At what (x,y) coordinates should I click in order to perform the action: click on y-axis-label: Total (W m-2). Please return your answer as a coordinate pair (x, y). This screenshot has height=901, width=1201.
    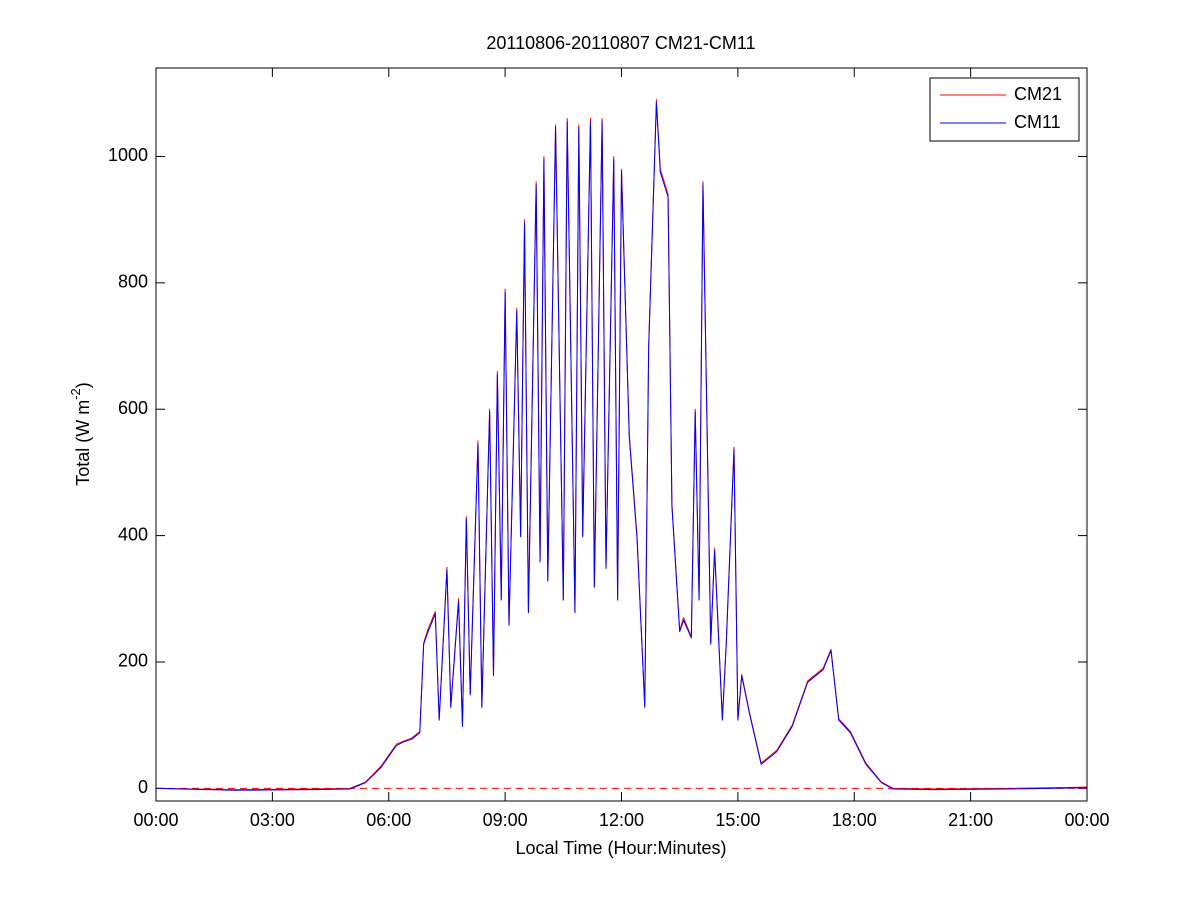
    Looking at the image, I should click on (80, 434).